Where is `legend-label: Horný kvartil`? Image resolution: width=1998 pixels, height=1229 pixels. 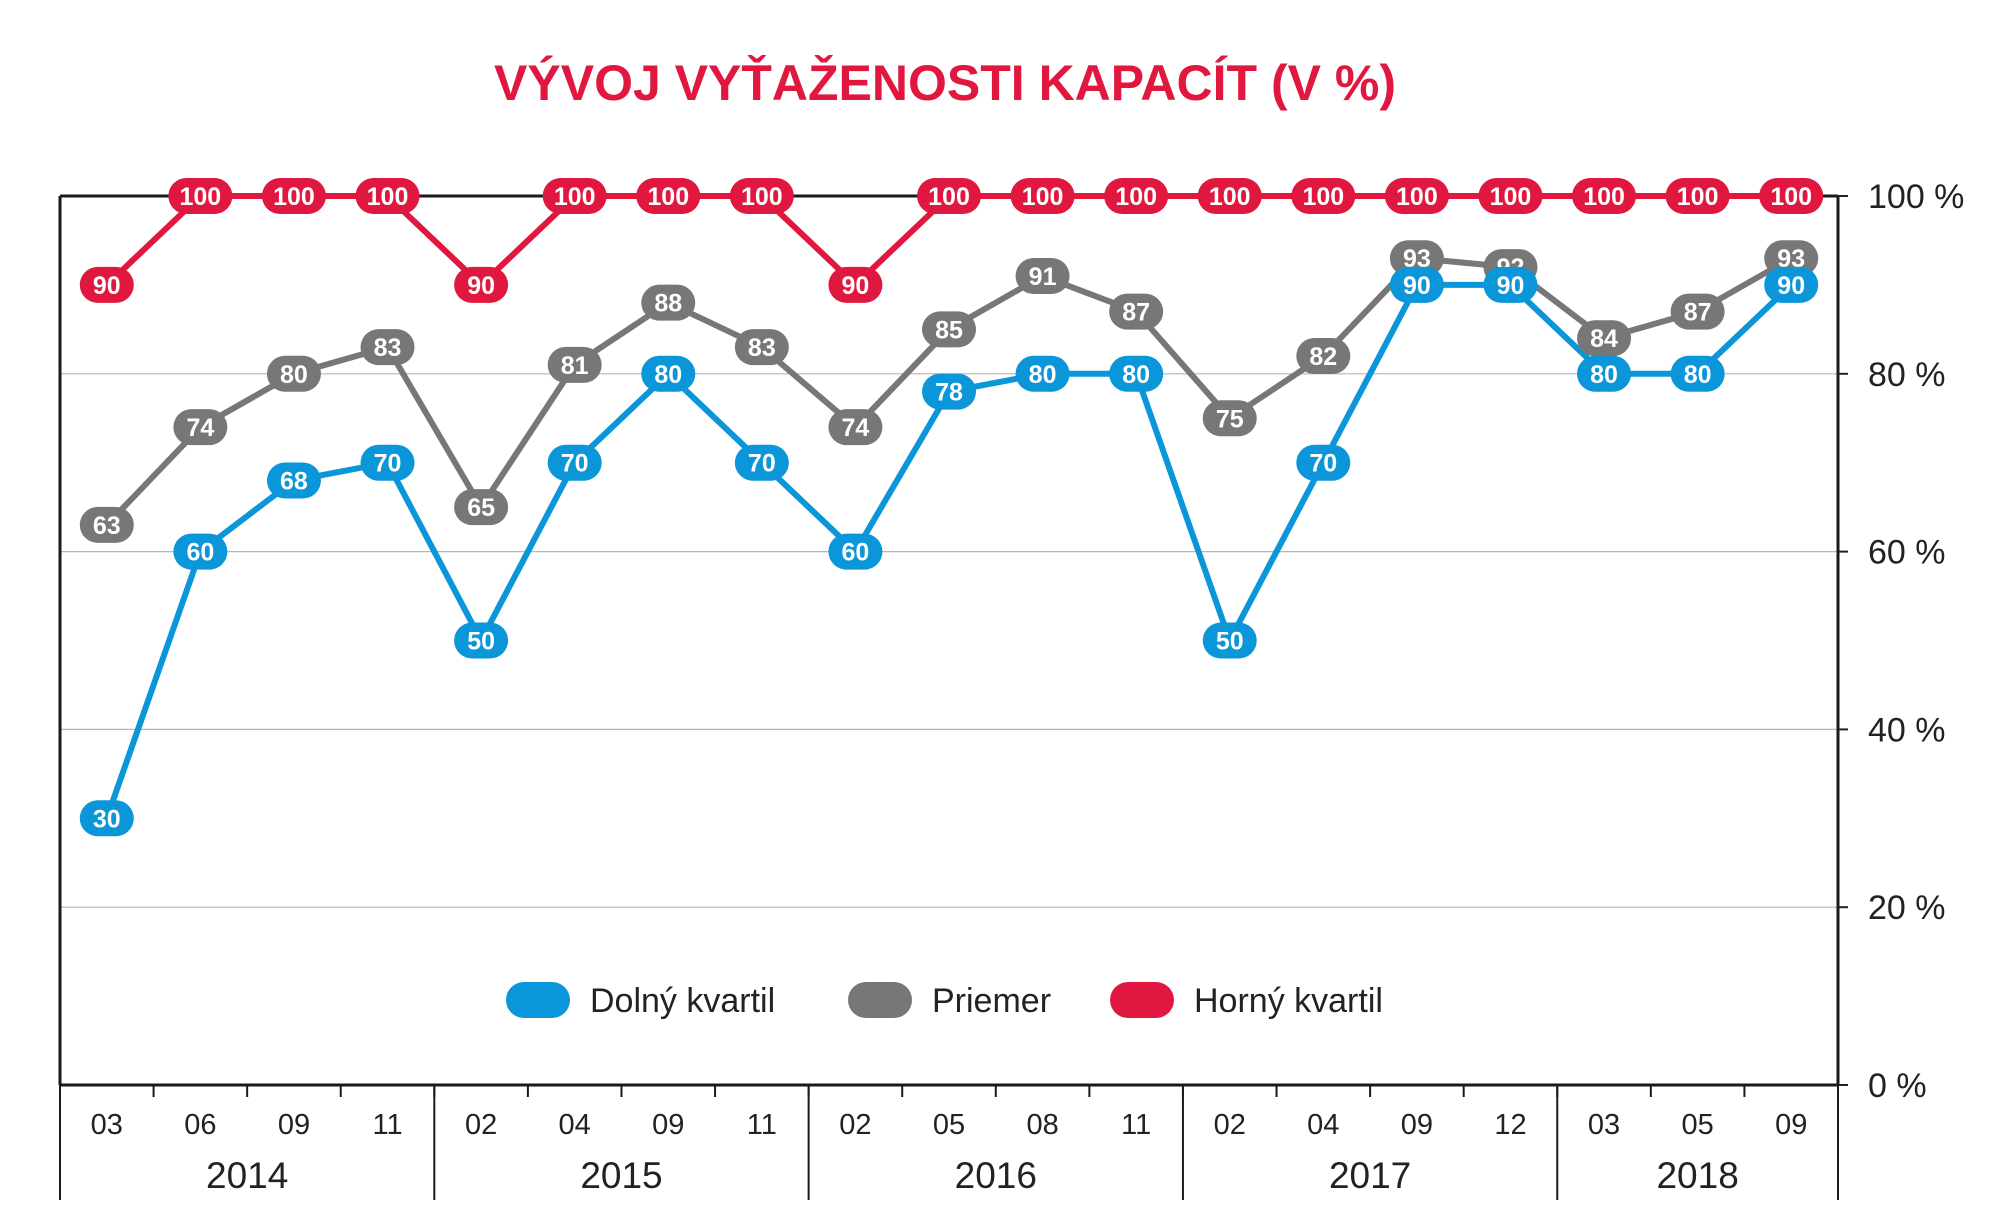 legend-label: Horný kvartil is located at coordinates (1288, 1001).